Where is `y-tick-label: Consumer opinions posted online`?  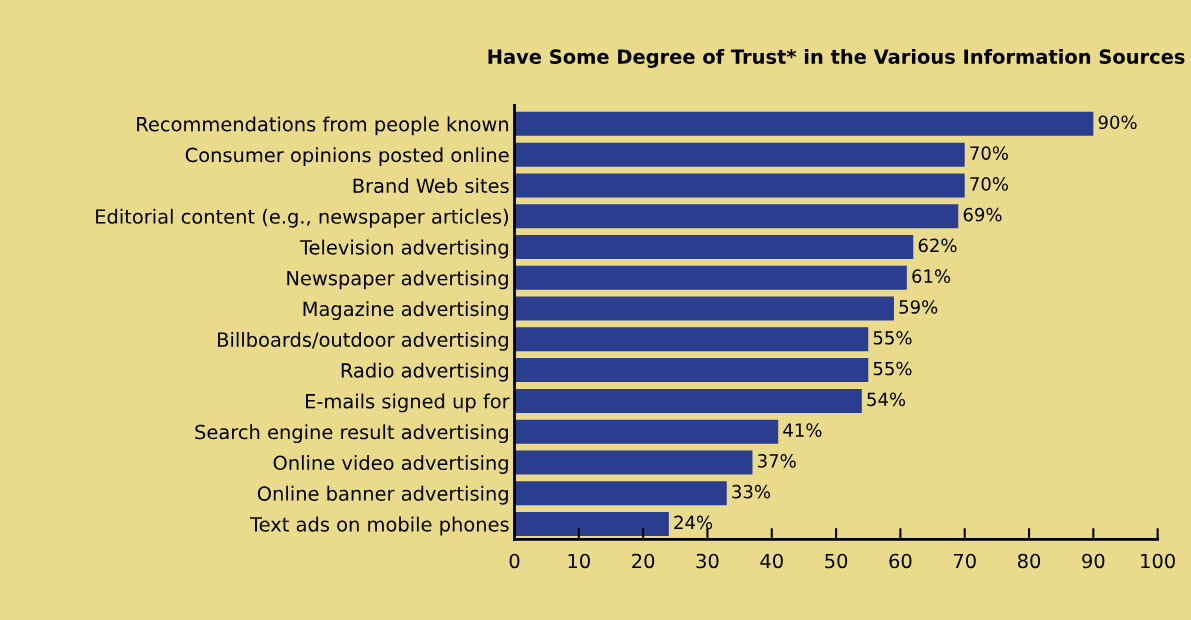 y-tick-label: Consumer opinions posted online is located at coordinates (347, 157).